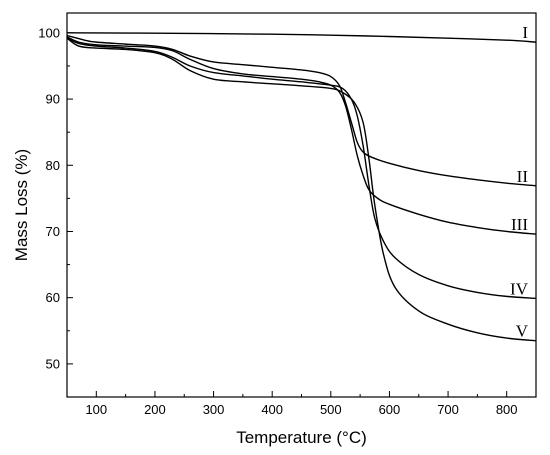 This screenshot has width=550, height=455. What do you see at coordinates (53, 231) in the screenshot?
I see `y-tick-label: 70` at bounding box center [53, 231].